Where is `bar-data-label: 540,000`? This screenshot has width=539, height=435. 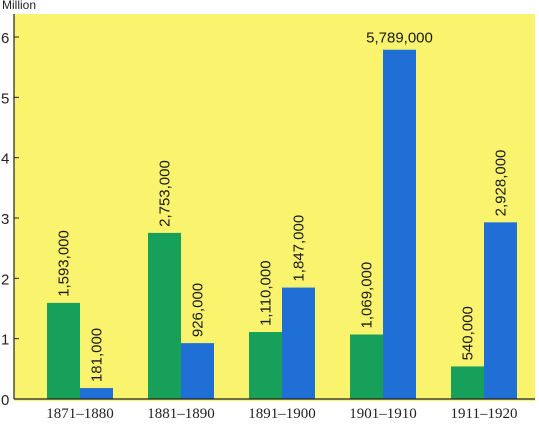 bar-data-label: 540,000 is located at coordinates (468, 333).